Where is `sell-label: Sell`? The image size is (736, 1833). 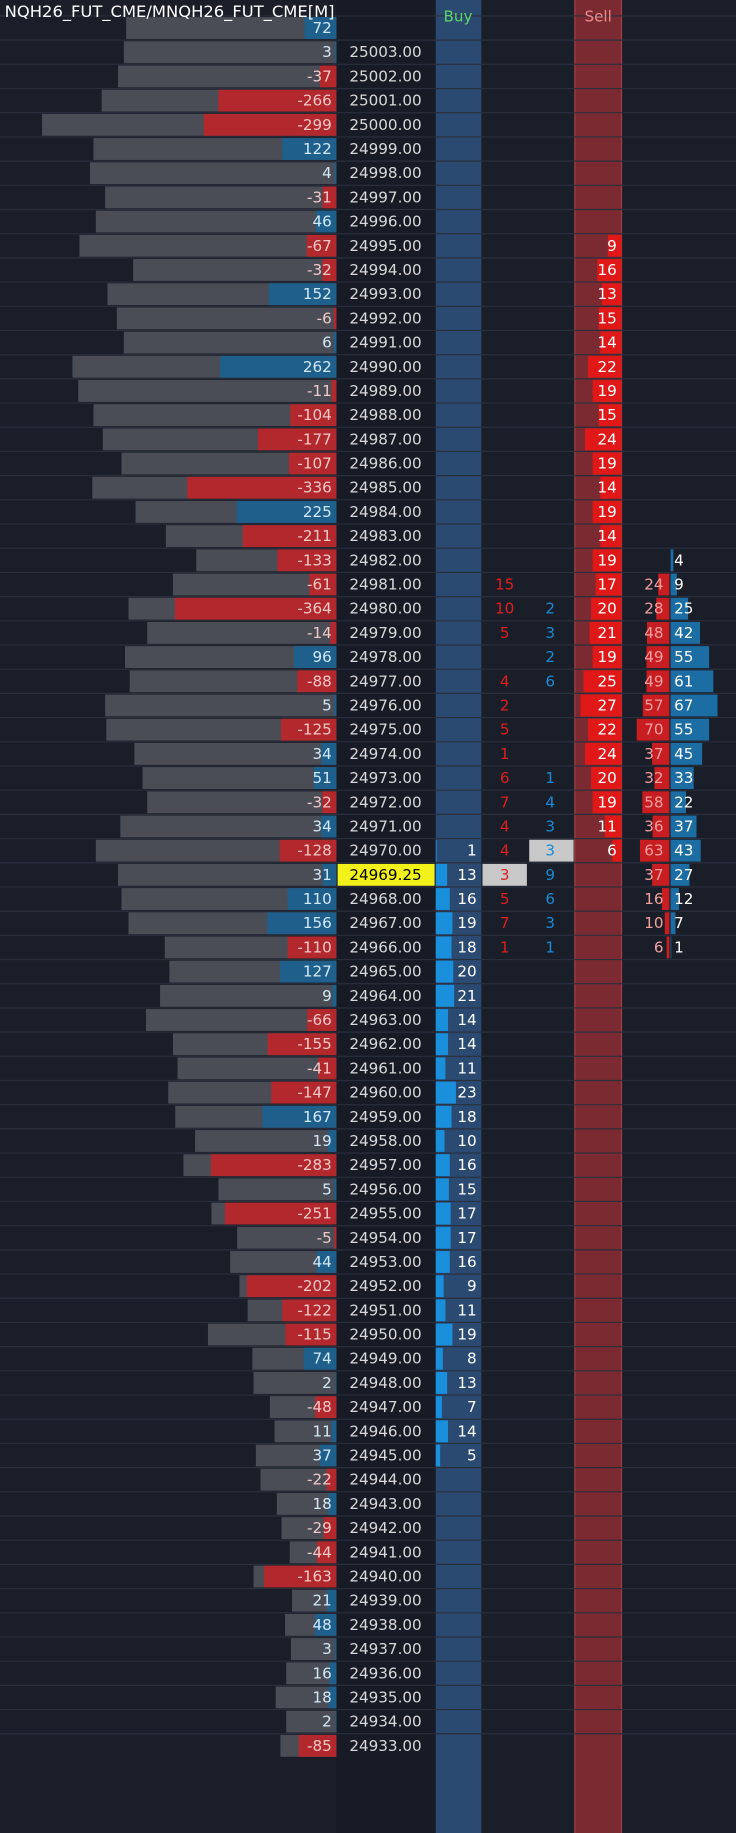
sell-label: Sell is located at coordinates (597, 16).